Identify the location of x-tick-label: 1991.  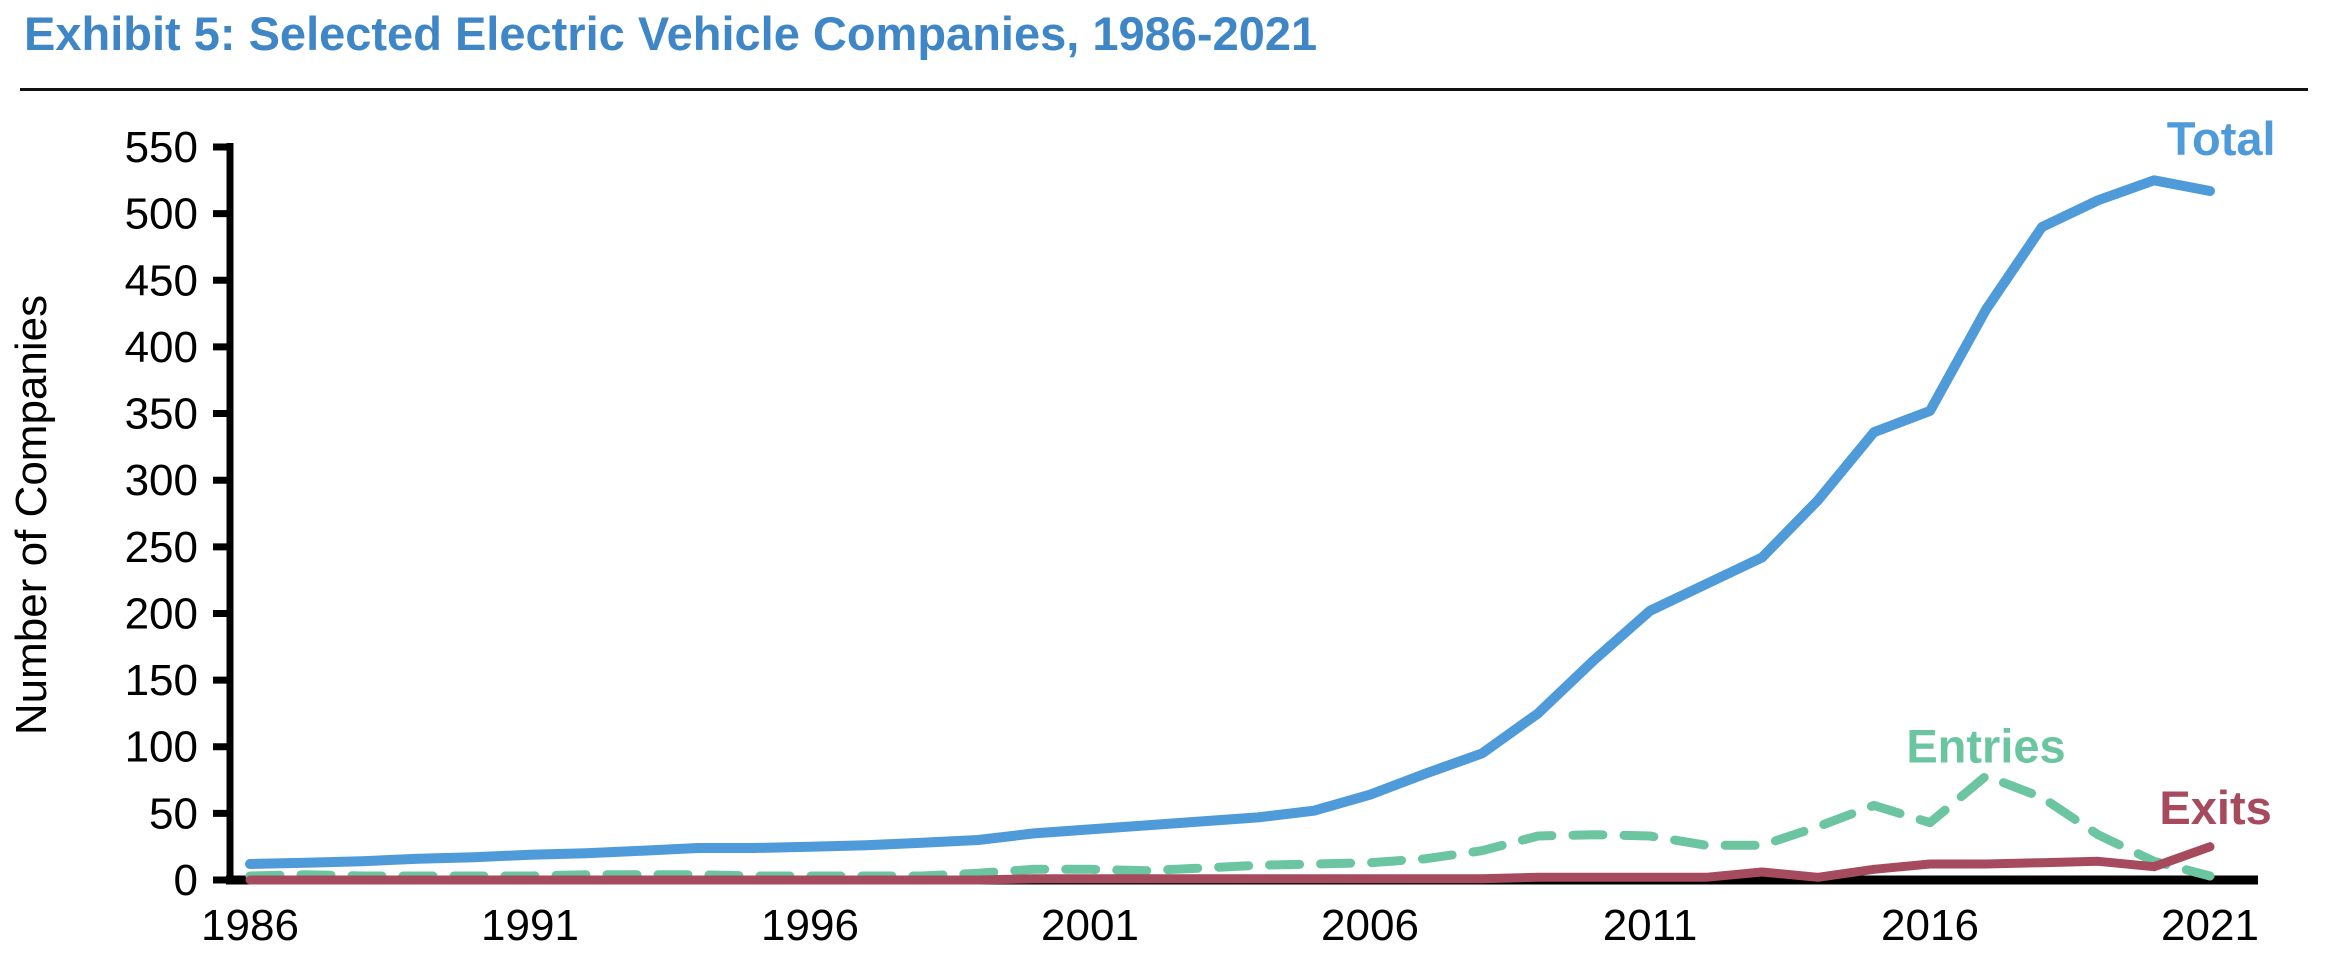
(530, 925).